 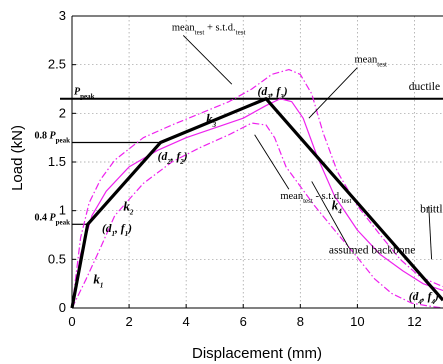 What do you see at coordinates (424, 298) in the screenshot?
I see `point-label: (d4, f4)` at bounding box center [424, 298].